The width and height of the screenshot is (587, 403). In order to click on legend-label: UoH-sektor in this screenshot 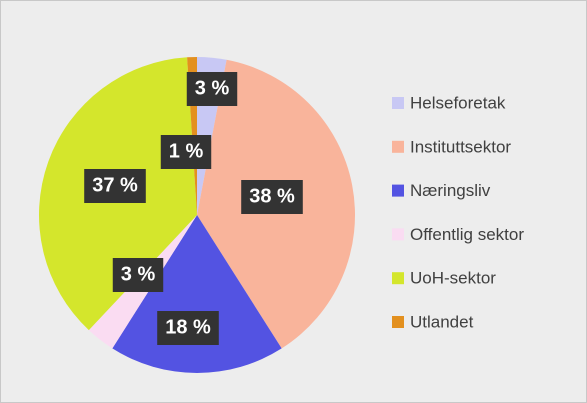, I will do `click(453, 278)`.